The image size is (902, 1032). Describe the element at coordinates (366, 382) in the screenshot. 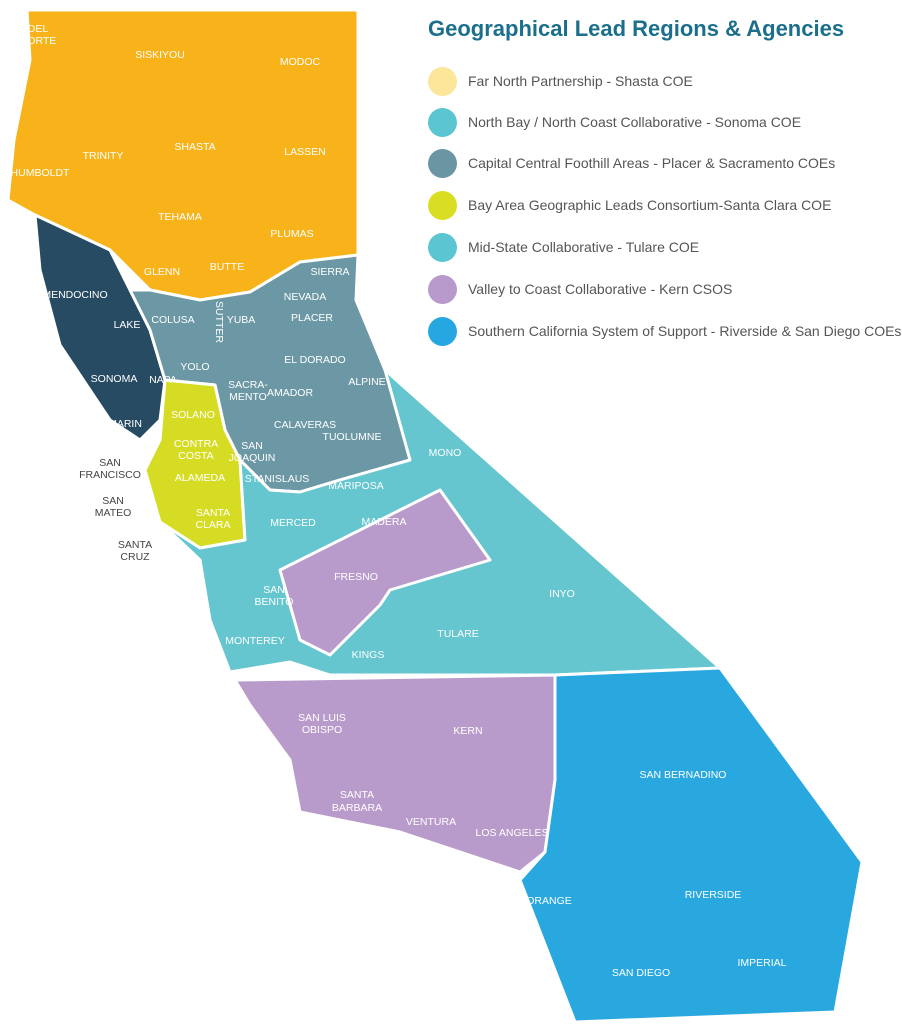

I see `county-label: ALPINE` at that location.